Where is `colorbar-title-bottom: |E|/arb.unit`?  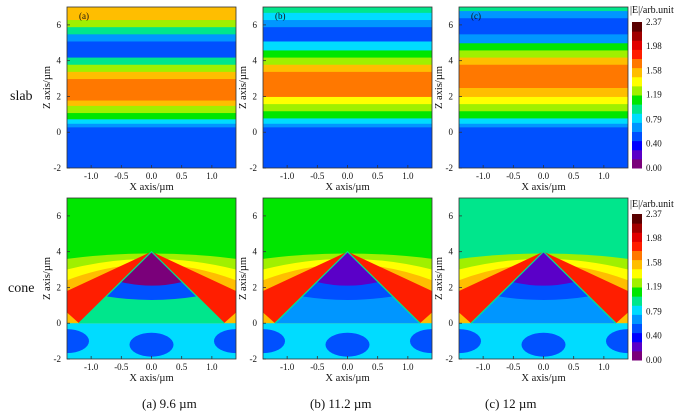 colorbar-title-bottom: |E|/arb.unit is located at coordinates (652, 204).